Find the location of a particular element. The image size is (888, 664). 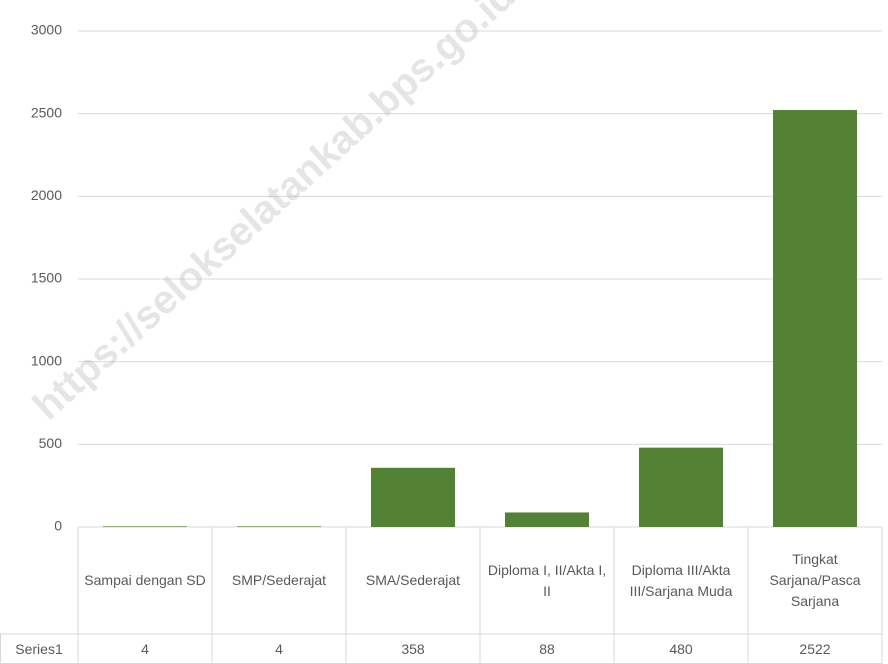

x-tick-label: Diploma I, II/Akta I, II is located at coordinates (547, 580).